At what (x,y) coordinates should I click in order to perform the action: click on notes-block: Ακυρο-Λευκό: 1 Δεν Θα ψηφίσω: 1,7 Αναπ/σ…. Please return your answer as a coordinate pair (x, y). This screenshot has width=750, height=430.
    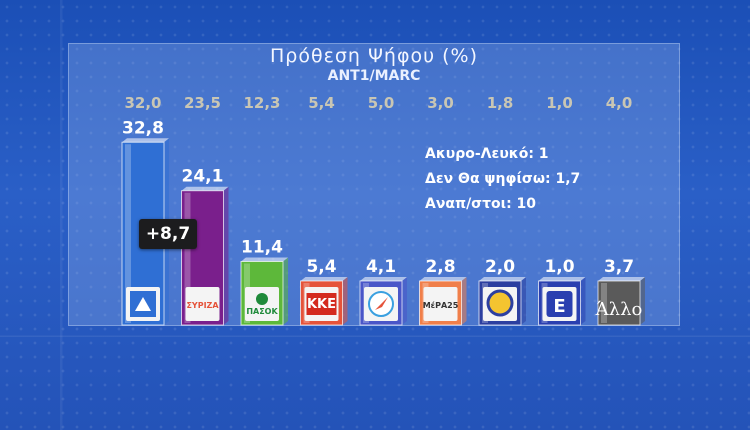
    Looking at the image, I should click on (502, 179).